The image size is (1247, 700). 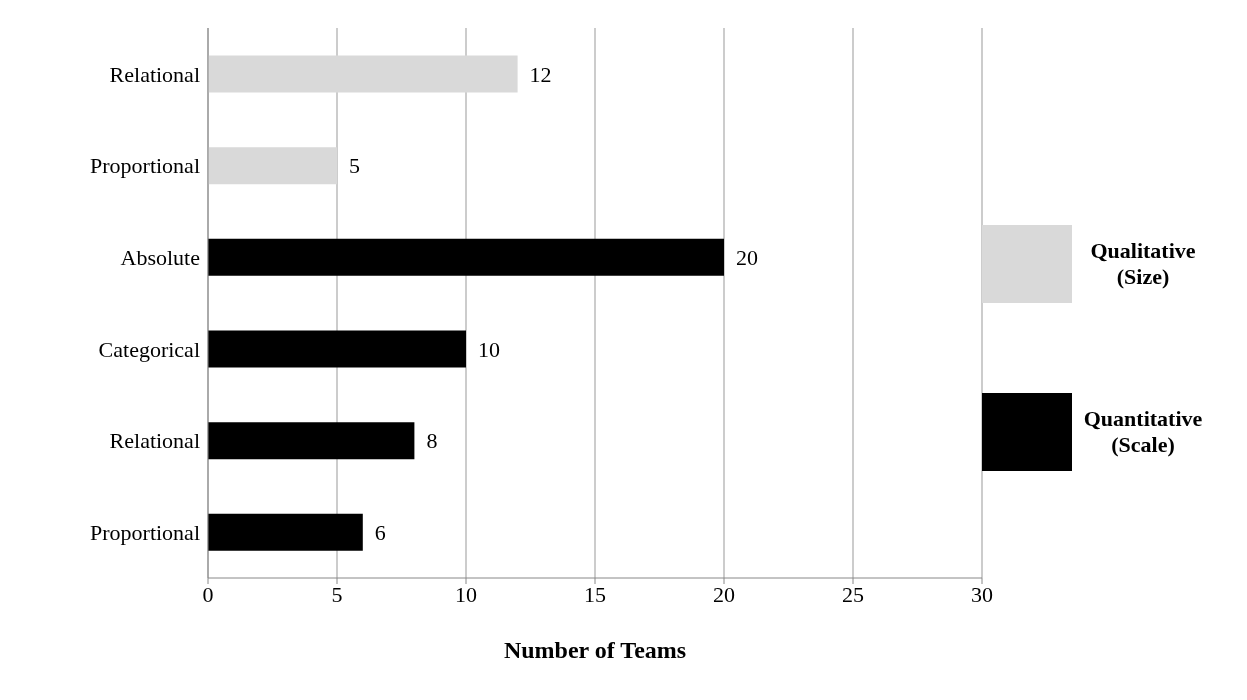 What do you see at coordinates (466, 594) in the screenshot?
I see `x-tick-label: 10` at bounding box center [466, 594].